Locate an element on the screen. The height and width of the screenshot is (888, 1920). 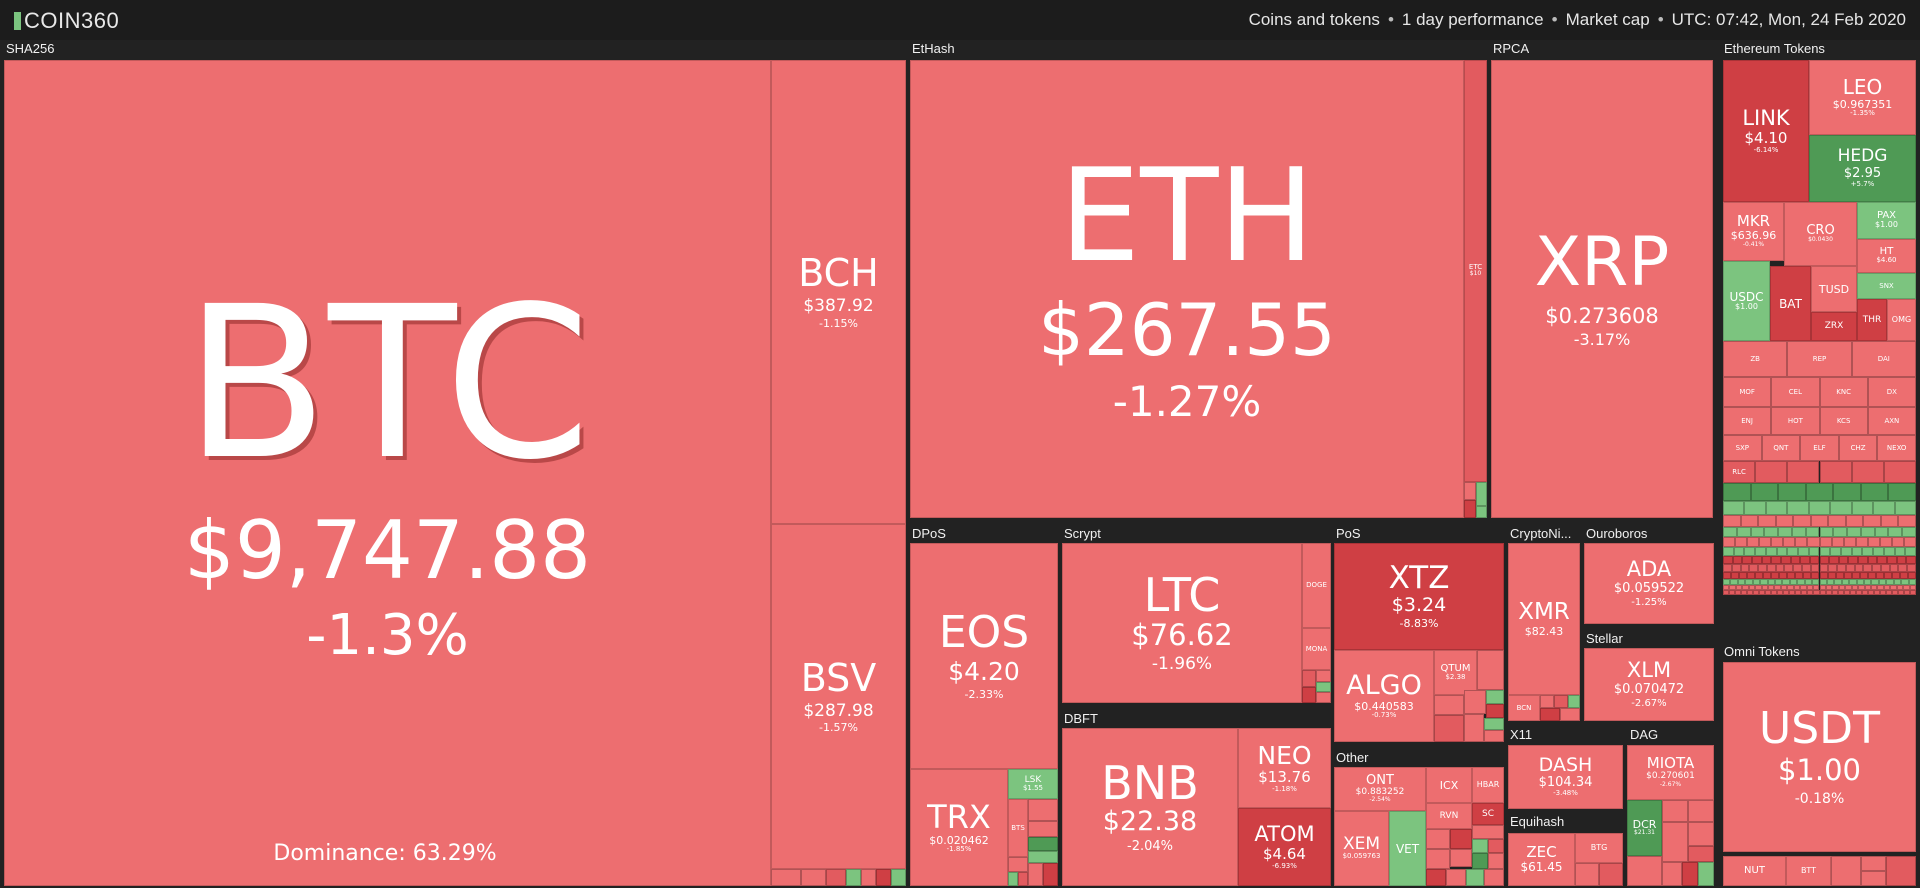
coin-tile-ada: ADA $0.059522 -1.25% is located at coordinates (1649, 583).